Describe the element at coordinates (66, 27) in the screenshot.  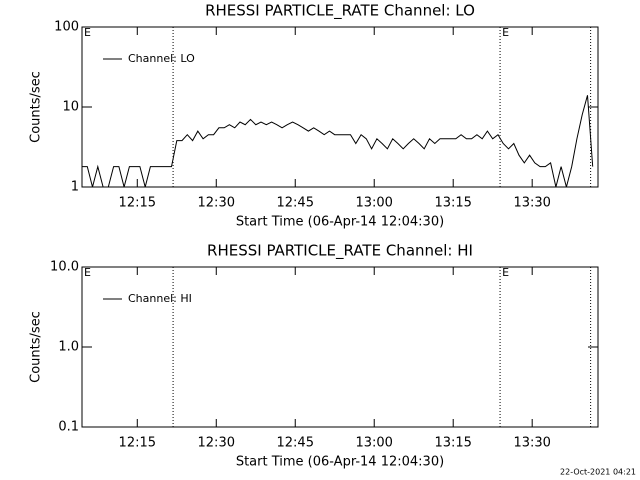
I see `y-tick-label: 100` at that location.